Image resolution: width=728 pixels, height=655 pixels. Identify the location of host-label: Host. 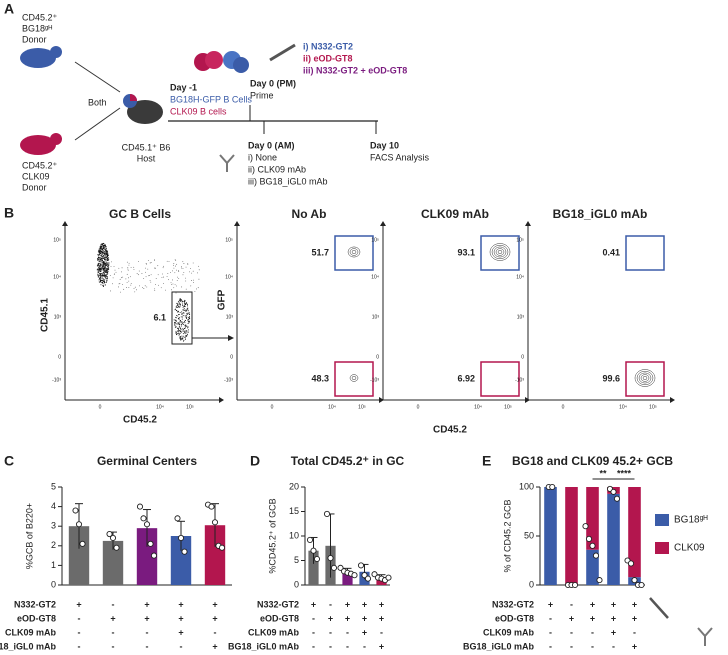
(146, 158).